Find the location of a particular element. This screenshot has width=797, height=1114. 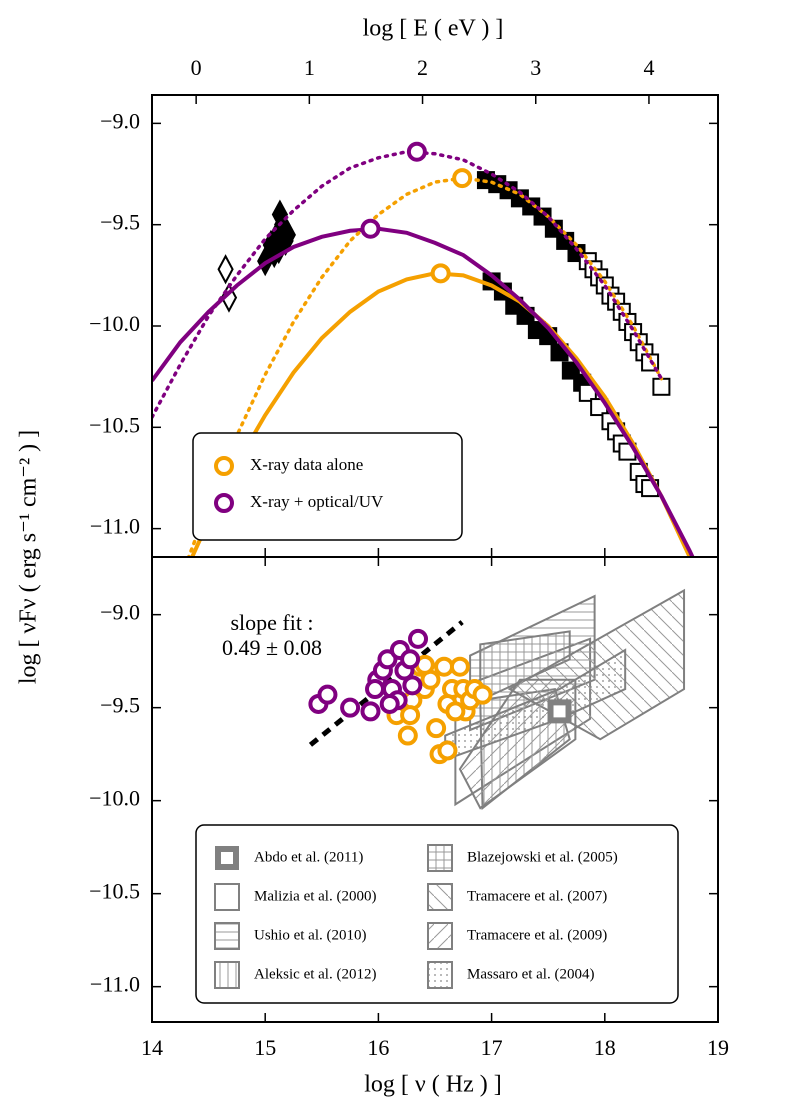

x-tick-label: 14 is located at coordinates (152, 1047).